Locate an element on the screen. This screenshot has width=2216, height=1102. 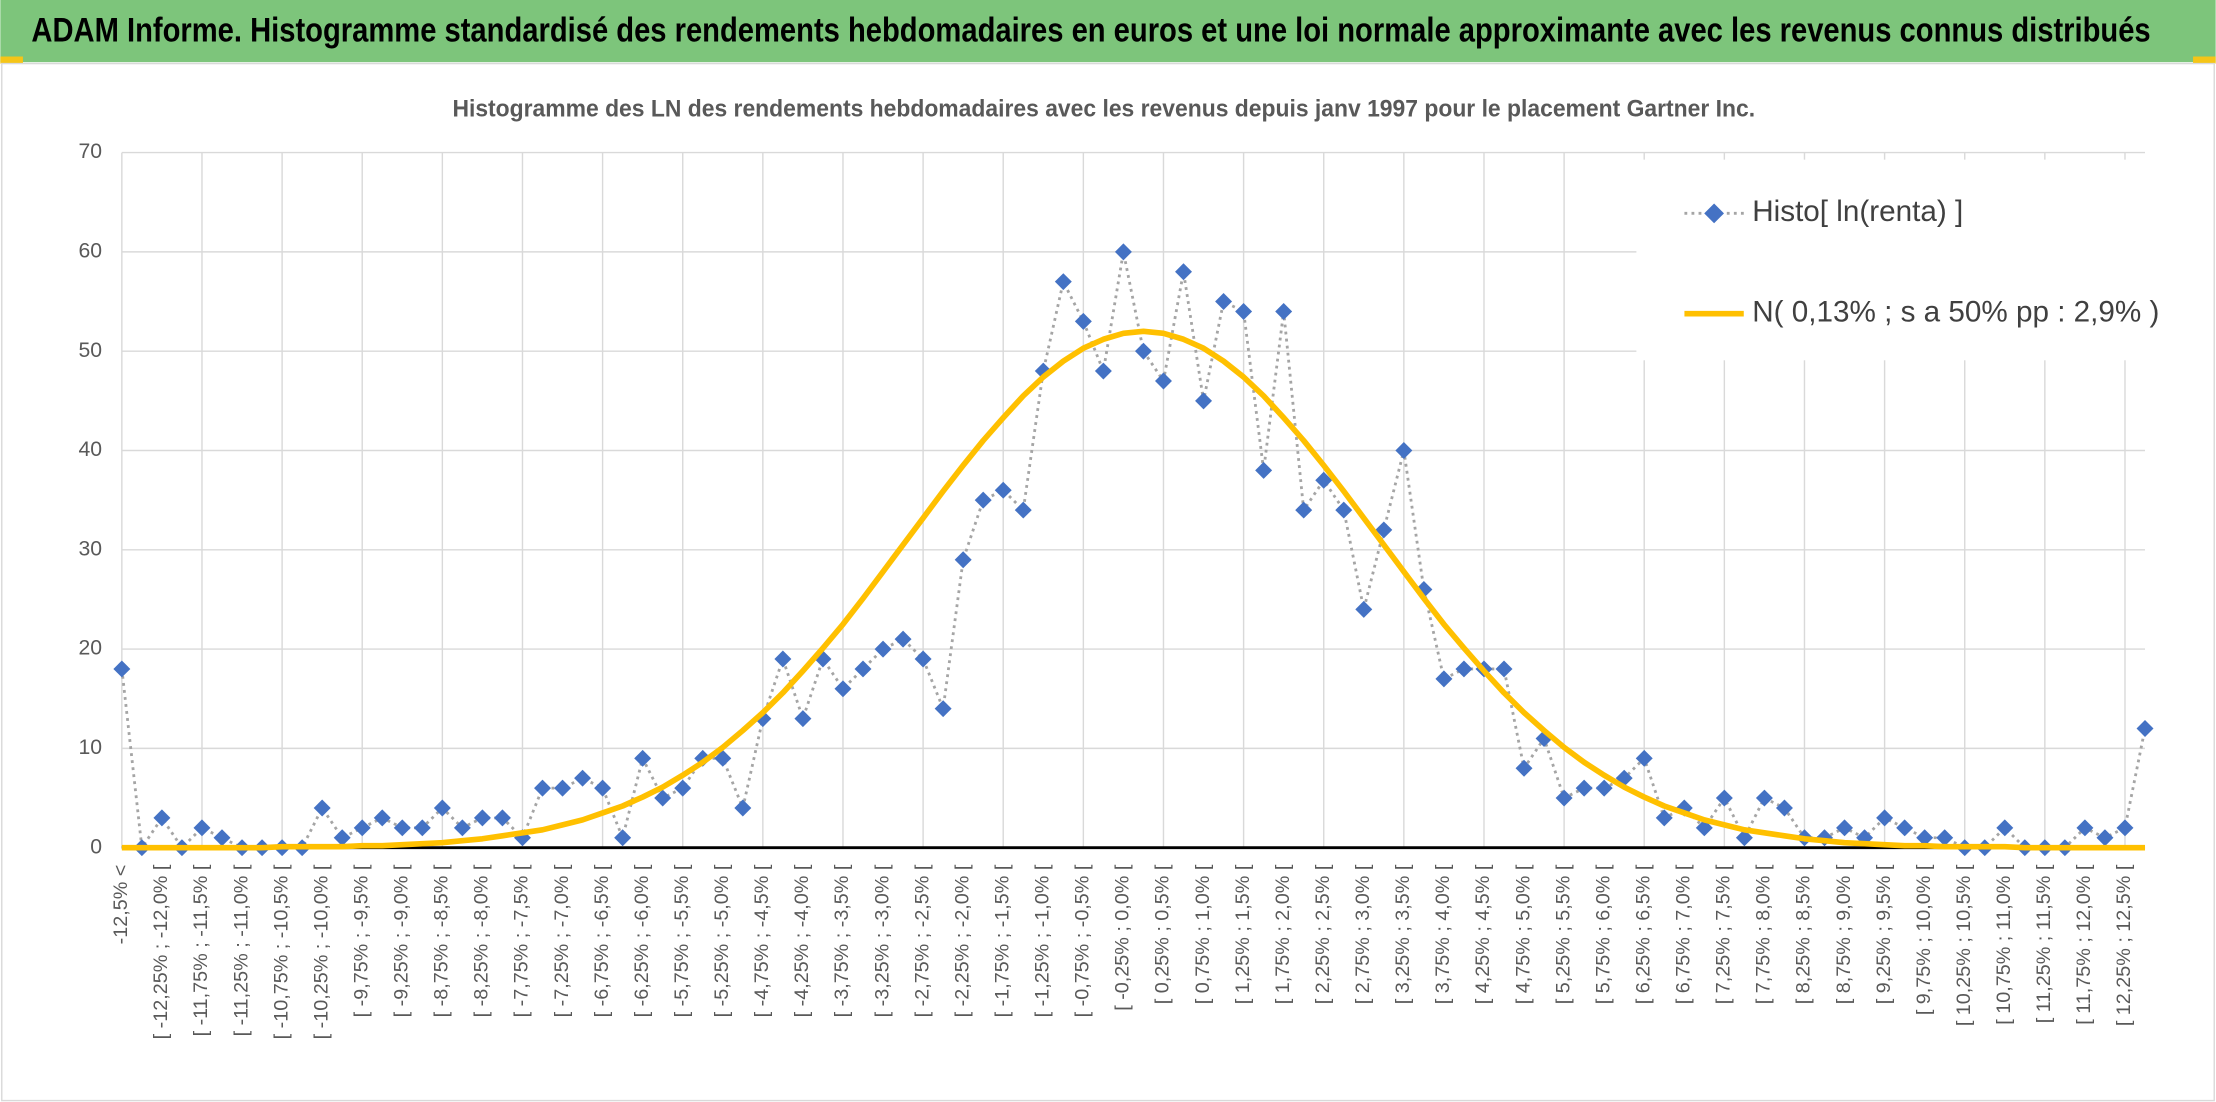
legend-label: N( 0,13% ; s a 50% pp : 2,9% ) is located at coordinates (1955, 311).